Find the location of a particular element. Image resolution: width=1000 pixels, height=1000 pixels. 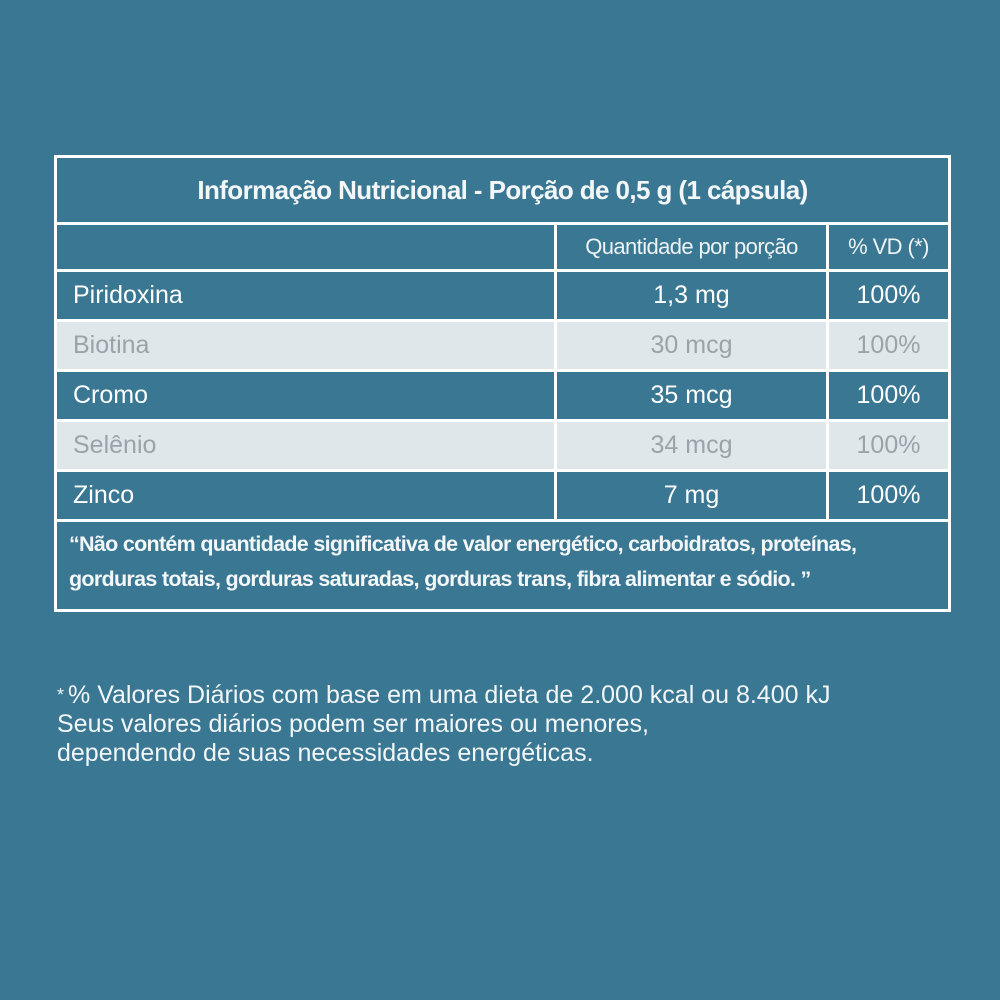

table-row: Biotina 30 mcg 100% is located at coordinates (502, 347).